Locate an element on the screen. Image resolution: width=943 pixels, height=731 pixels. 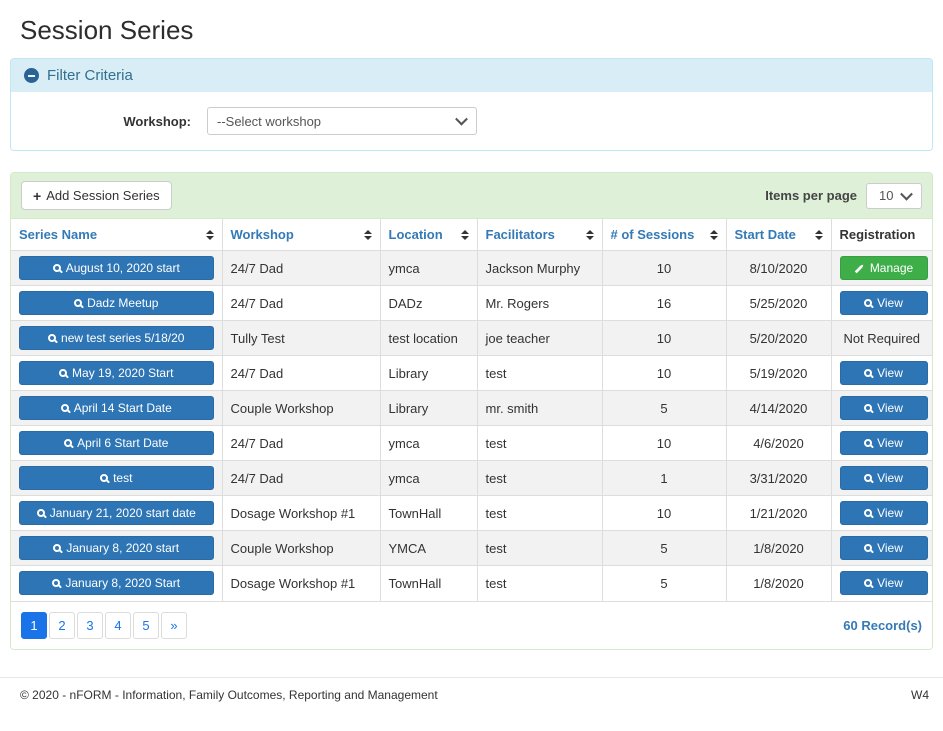
column-header-start_date: Start Date is located at coordinates (779, 235).